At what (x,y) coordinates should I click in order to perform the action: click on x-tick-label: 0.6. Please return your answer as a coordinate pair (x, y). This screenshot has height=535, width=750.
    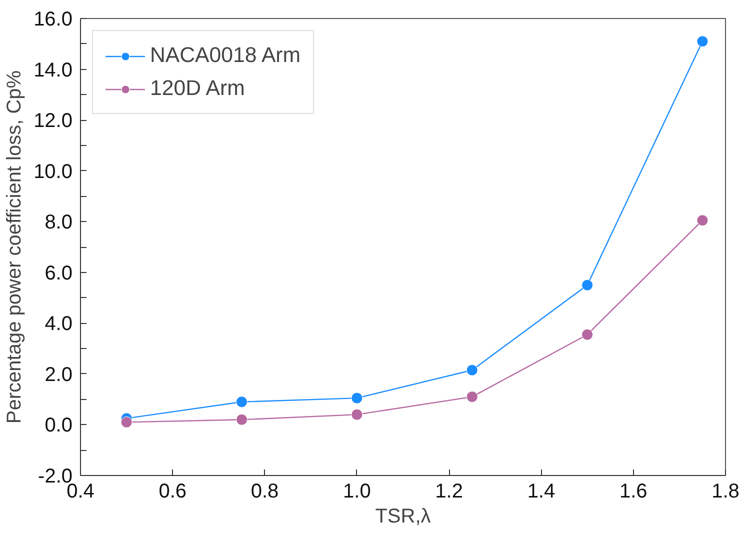
    Looking at the image, I should click on (172, 491).